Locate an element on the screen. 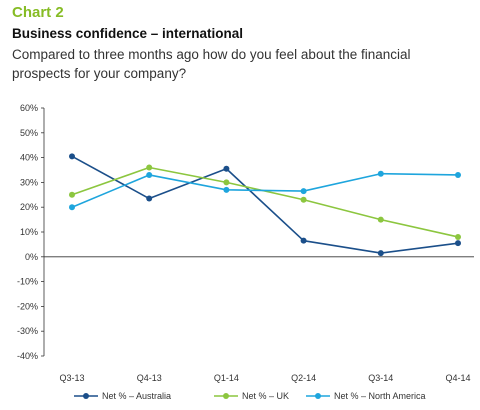 This screenshot has width=480, height=410. series-group is located at coordinates (265, 190).